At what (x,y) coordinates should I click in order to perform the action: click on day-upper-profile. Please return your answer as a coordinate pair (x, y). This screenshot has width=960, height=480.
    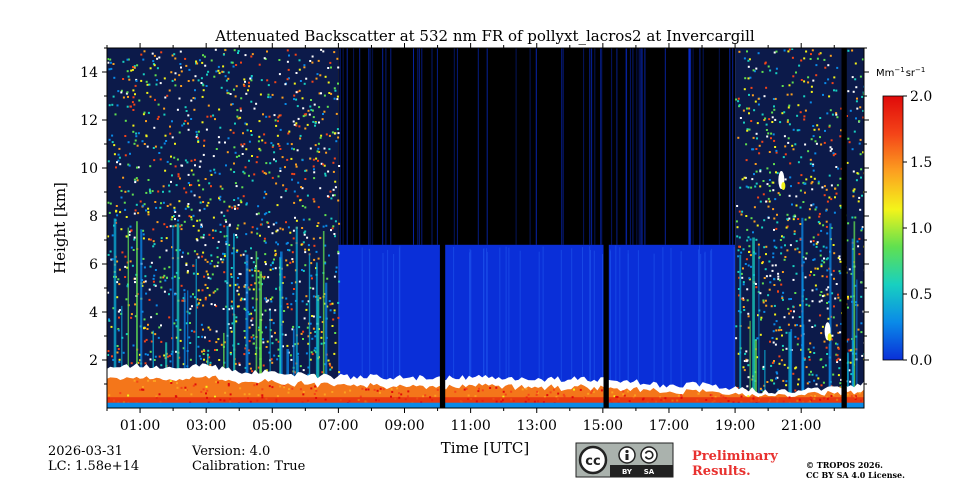
    Looking at the image, I should click on (418, 146).